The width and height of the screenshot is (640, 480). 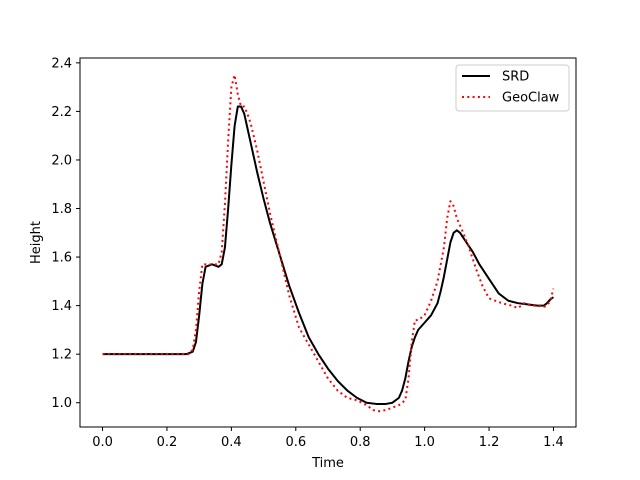 I want to click on y-axis: 1.0 1.2 1.4 1.6 1.8 2.0 2.2 2.4, so click(x=65, y=233).